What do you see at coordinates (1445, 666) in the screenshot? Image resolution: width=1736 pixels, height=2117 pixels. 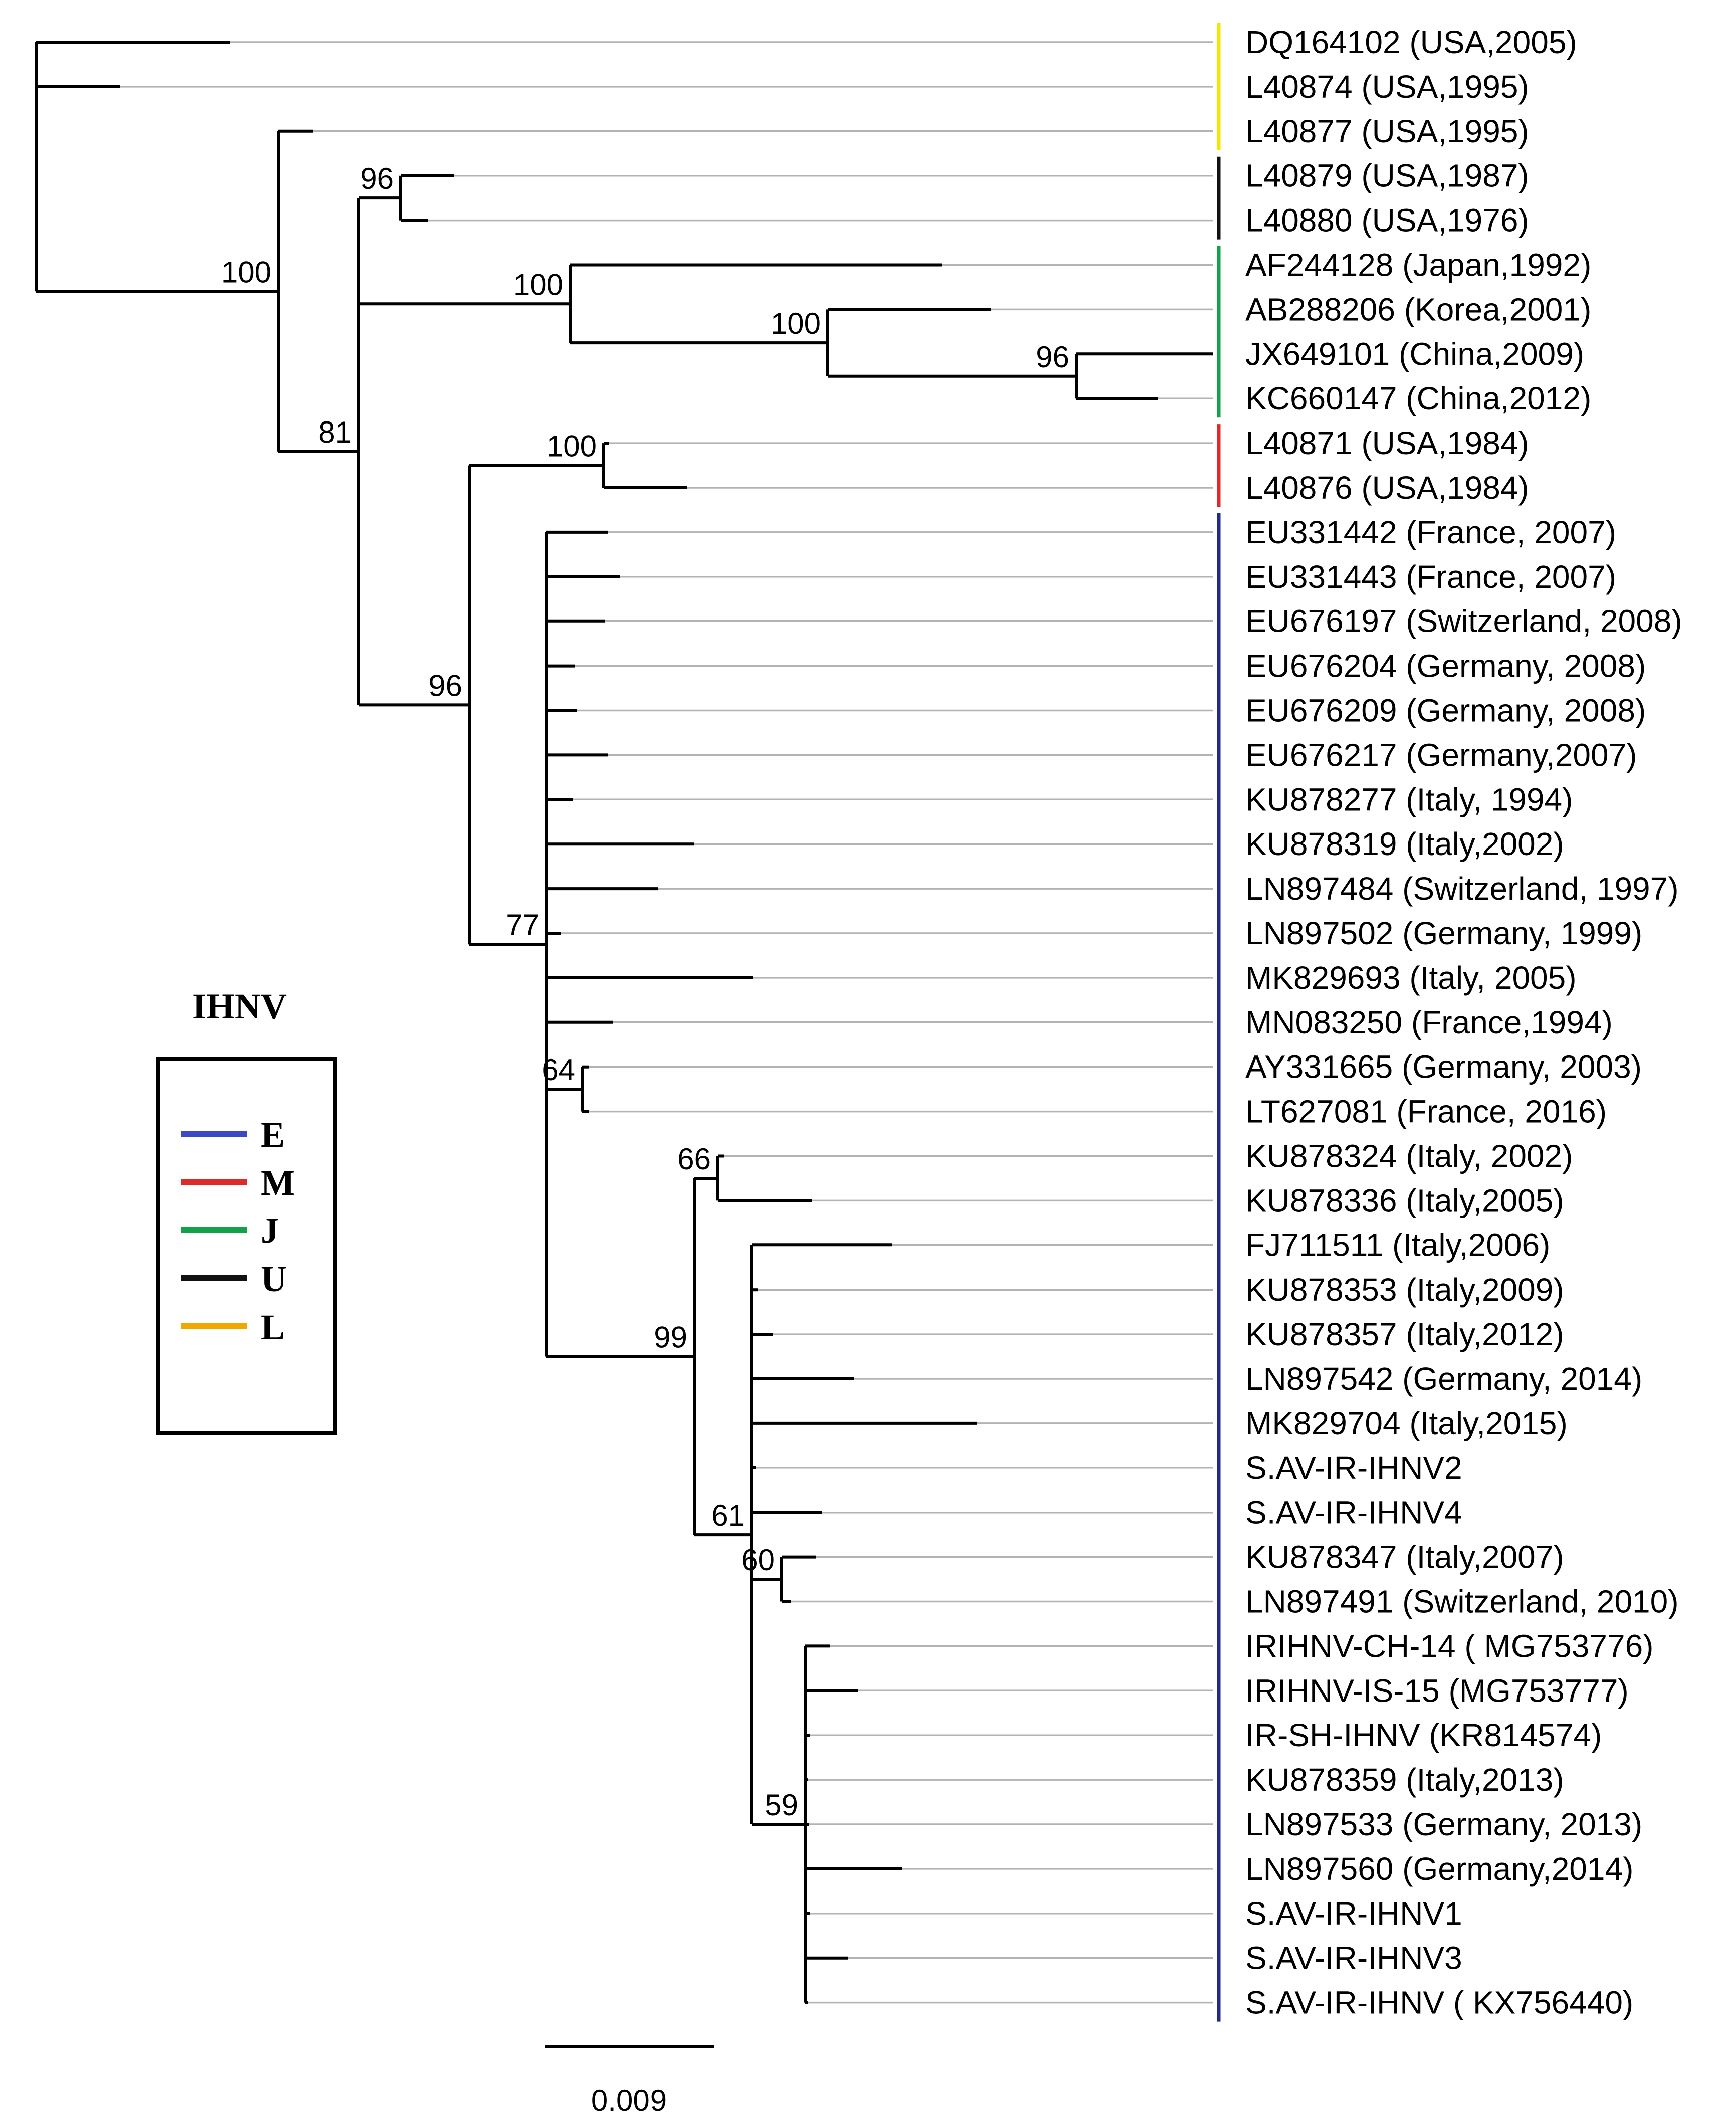 I see `taxon-label: EU676204 (Germany, 2008)` at bounding box center [1445, 666].